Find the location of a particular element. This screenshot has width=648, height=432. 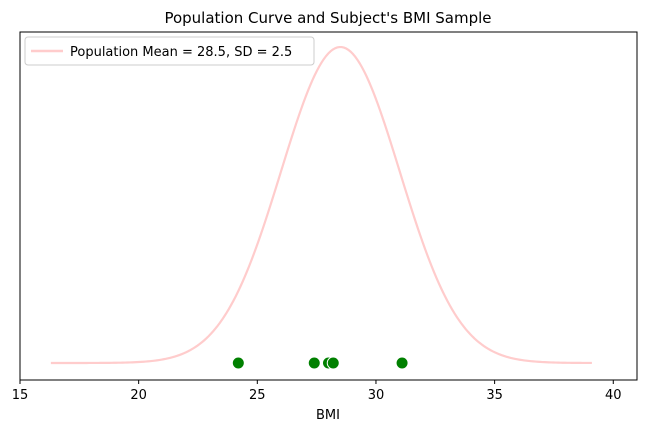

x-tick-label-40: 40 is located at coordinates (613, 395).